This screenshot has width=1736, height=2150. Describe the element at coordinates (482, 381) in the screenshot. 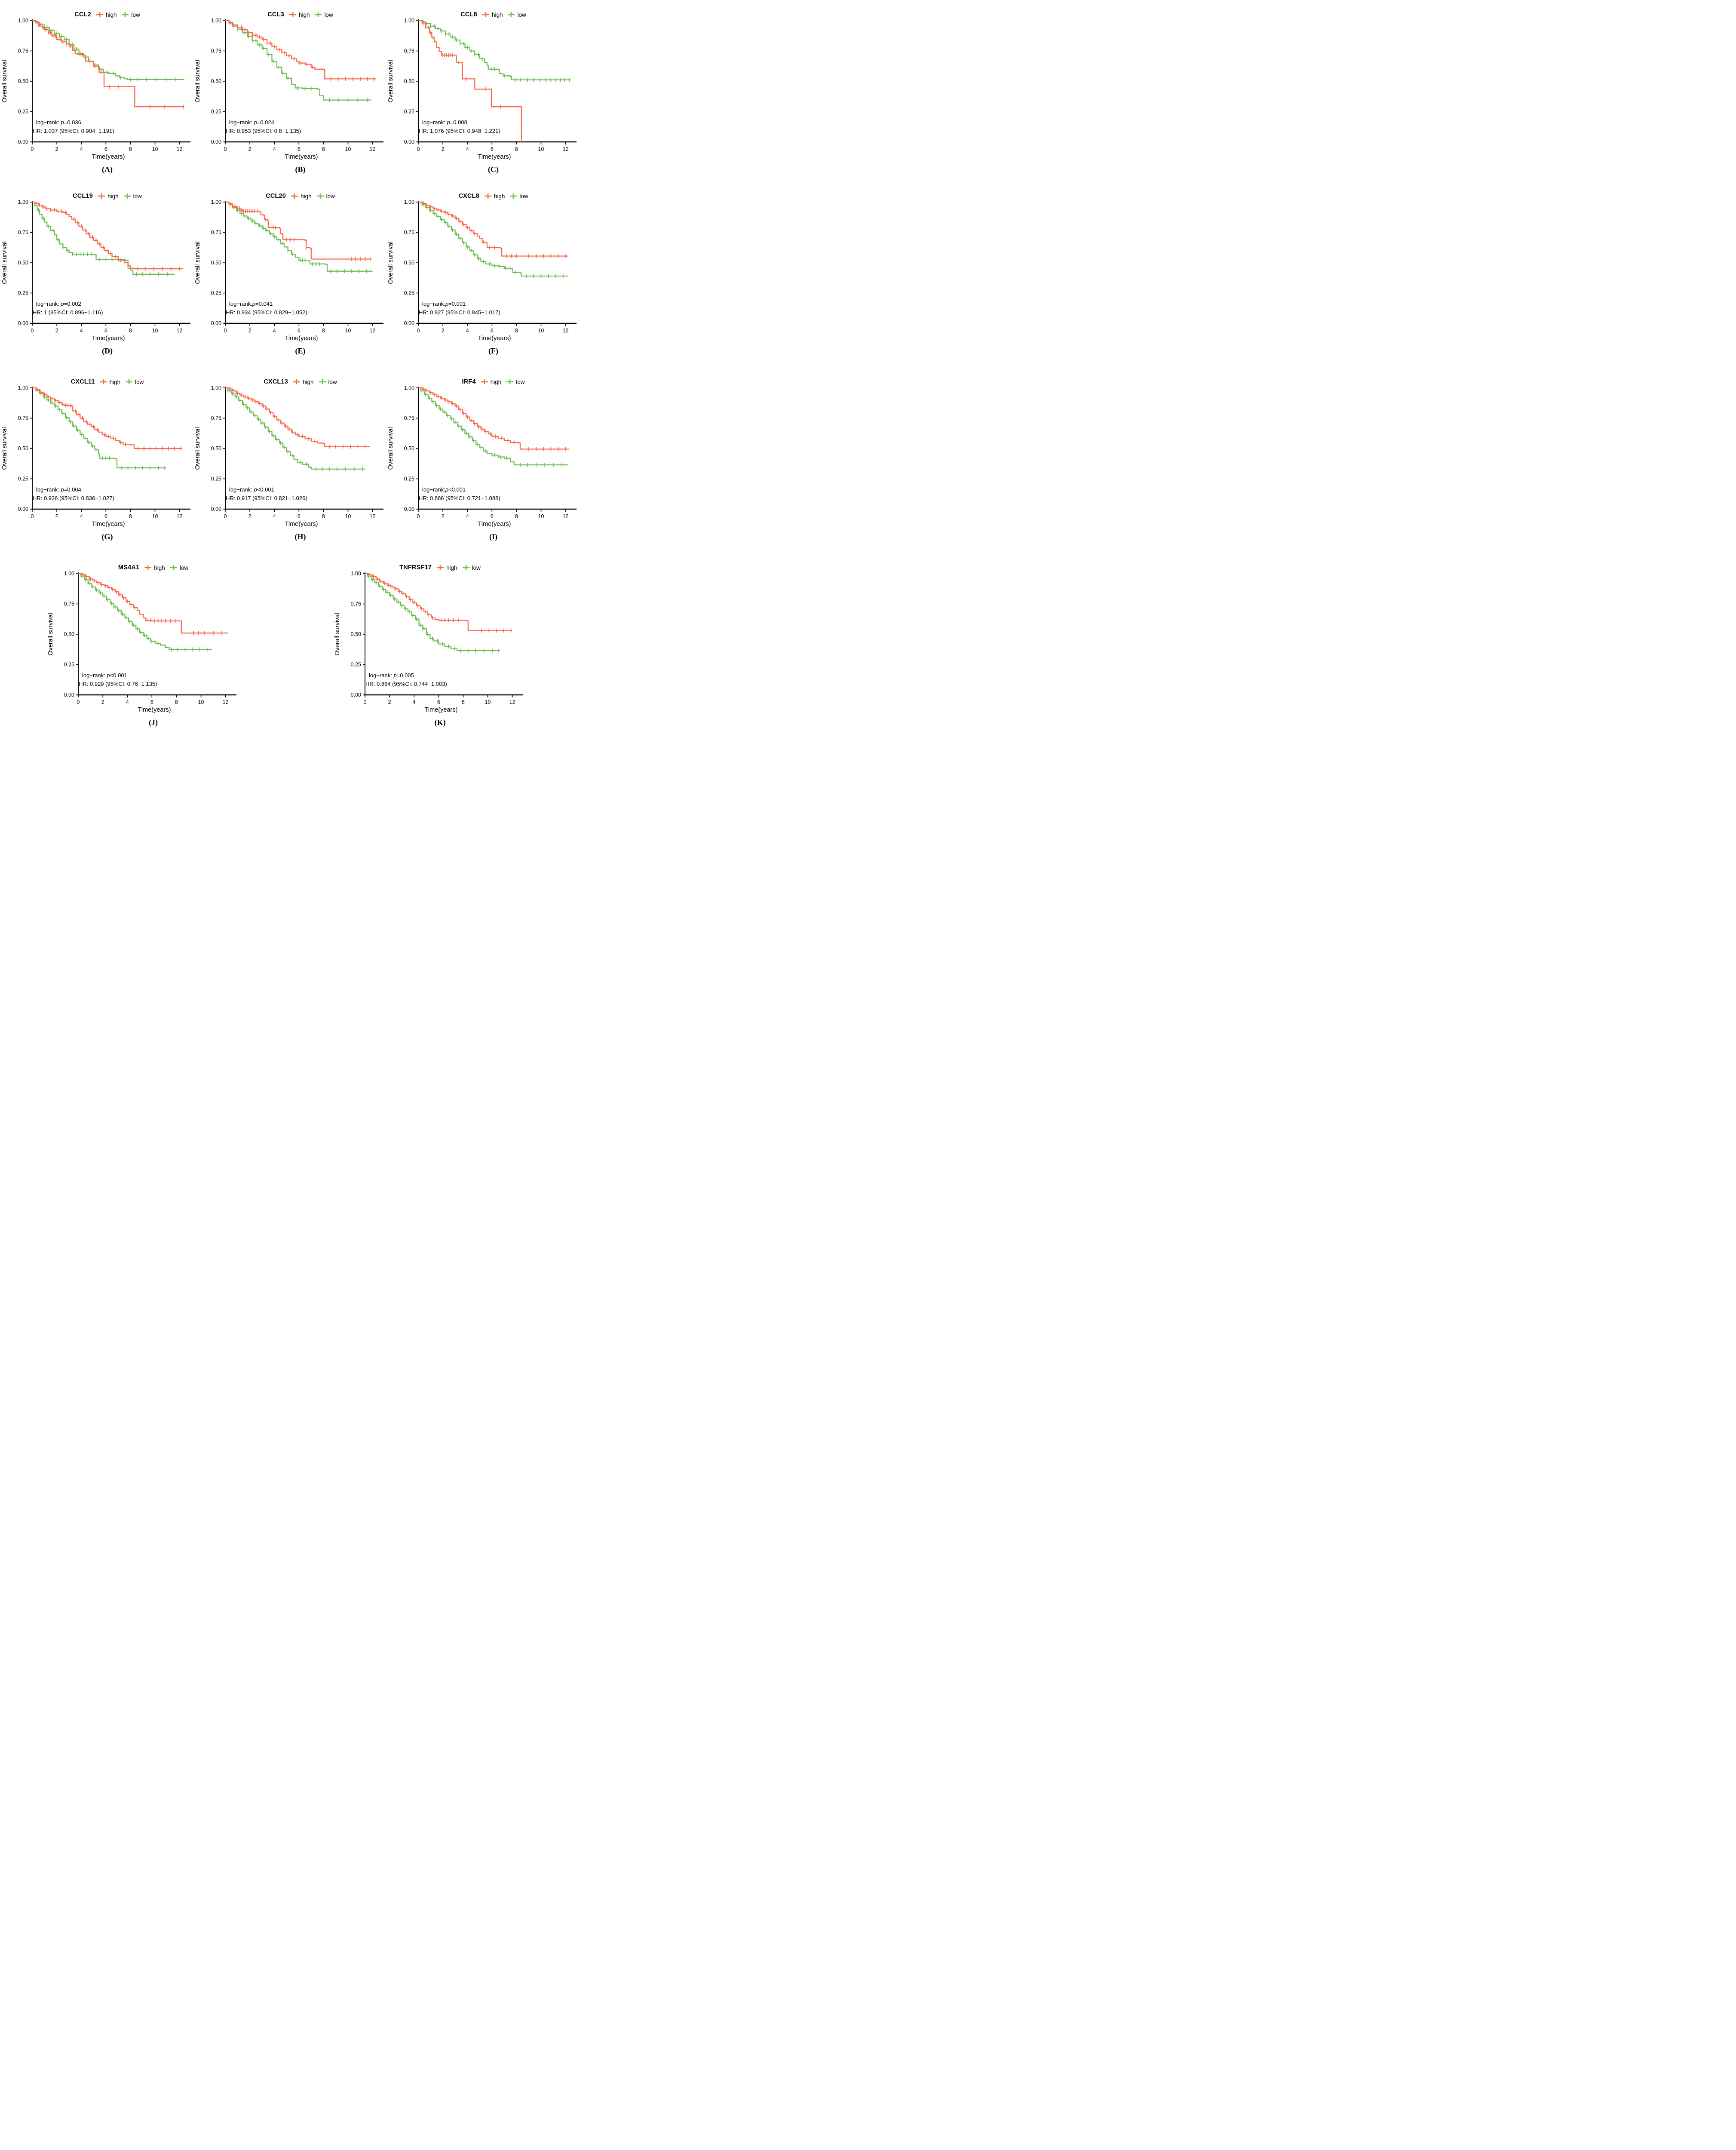

I see `panel-header: IRF4 high low` at that location.